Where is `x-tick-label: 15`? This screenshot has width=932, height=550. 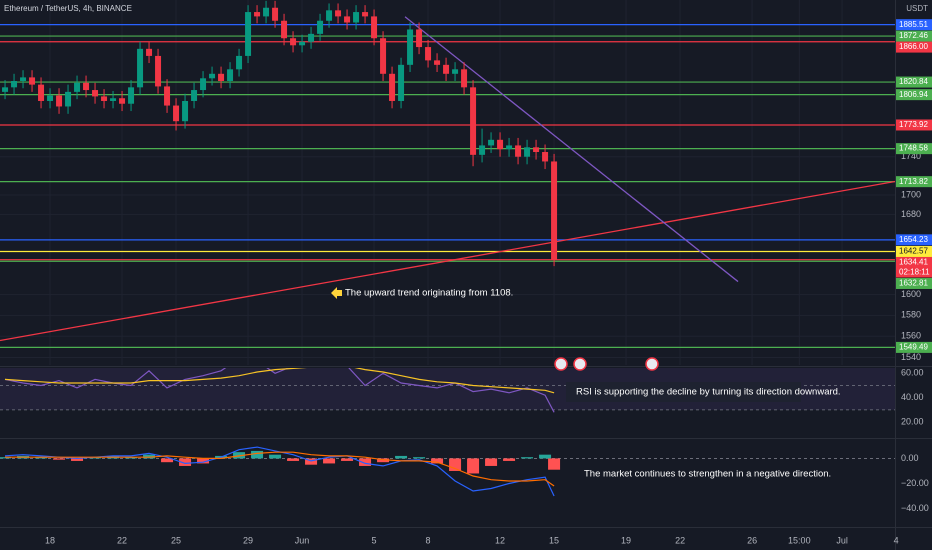
x-tick-label: 15 is located at coordinates (554, 540).